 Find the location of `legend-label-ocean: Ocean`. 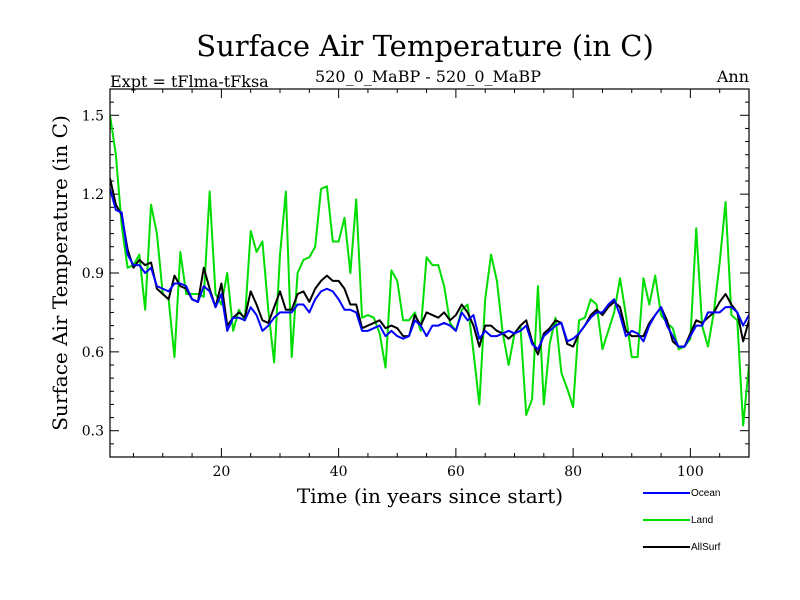

legend-label-ocean: Ocean is located at coordinates (705, 493).